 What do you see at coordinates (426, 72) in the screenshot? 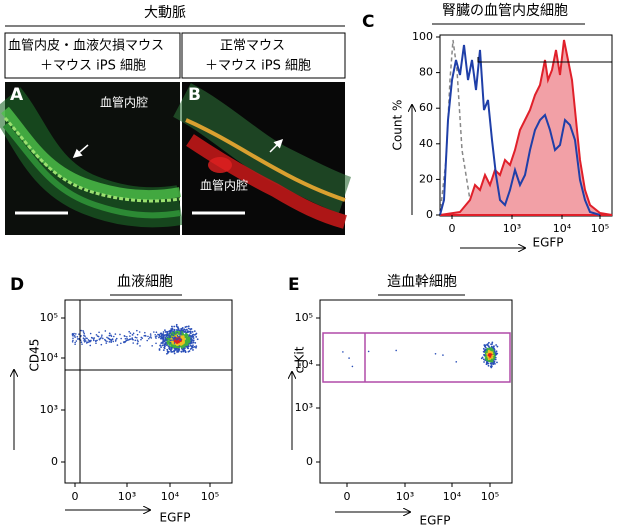
I see `y-tick-label: 80` at bounding box center [426, 72].